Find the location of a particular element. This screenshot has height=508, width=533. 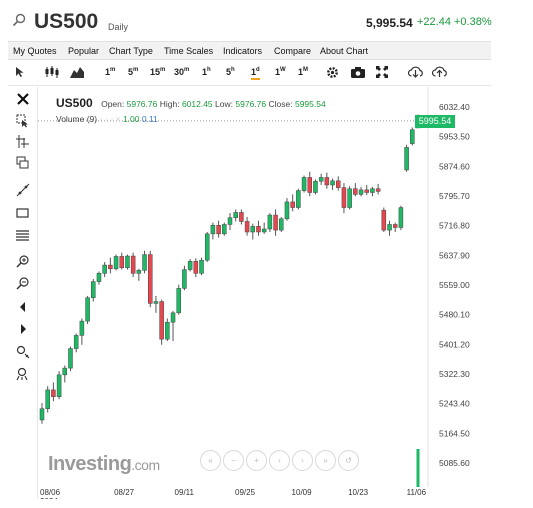

layers-tool-icon is located at coordinates (23, 163).